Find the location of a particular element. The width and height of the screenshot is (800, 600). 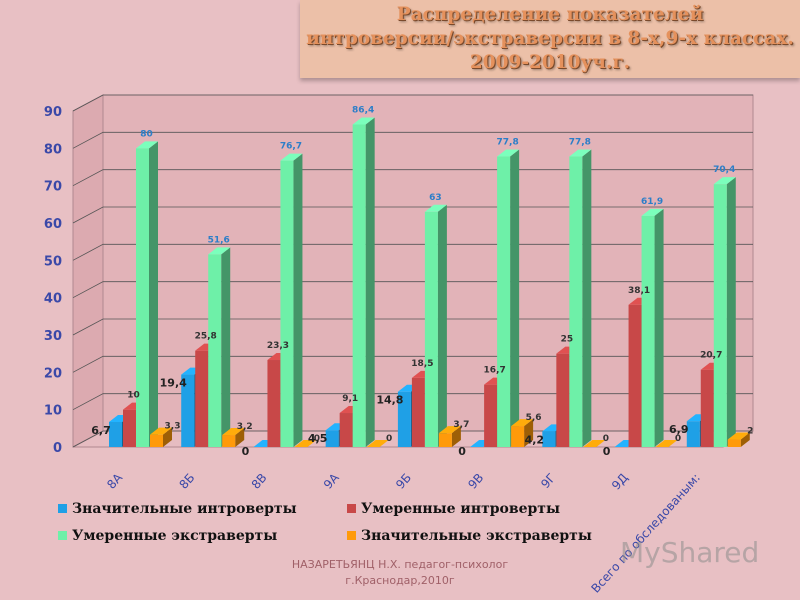

chart-side-wall is located at coordinates (88, 271).